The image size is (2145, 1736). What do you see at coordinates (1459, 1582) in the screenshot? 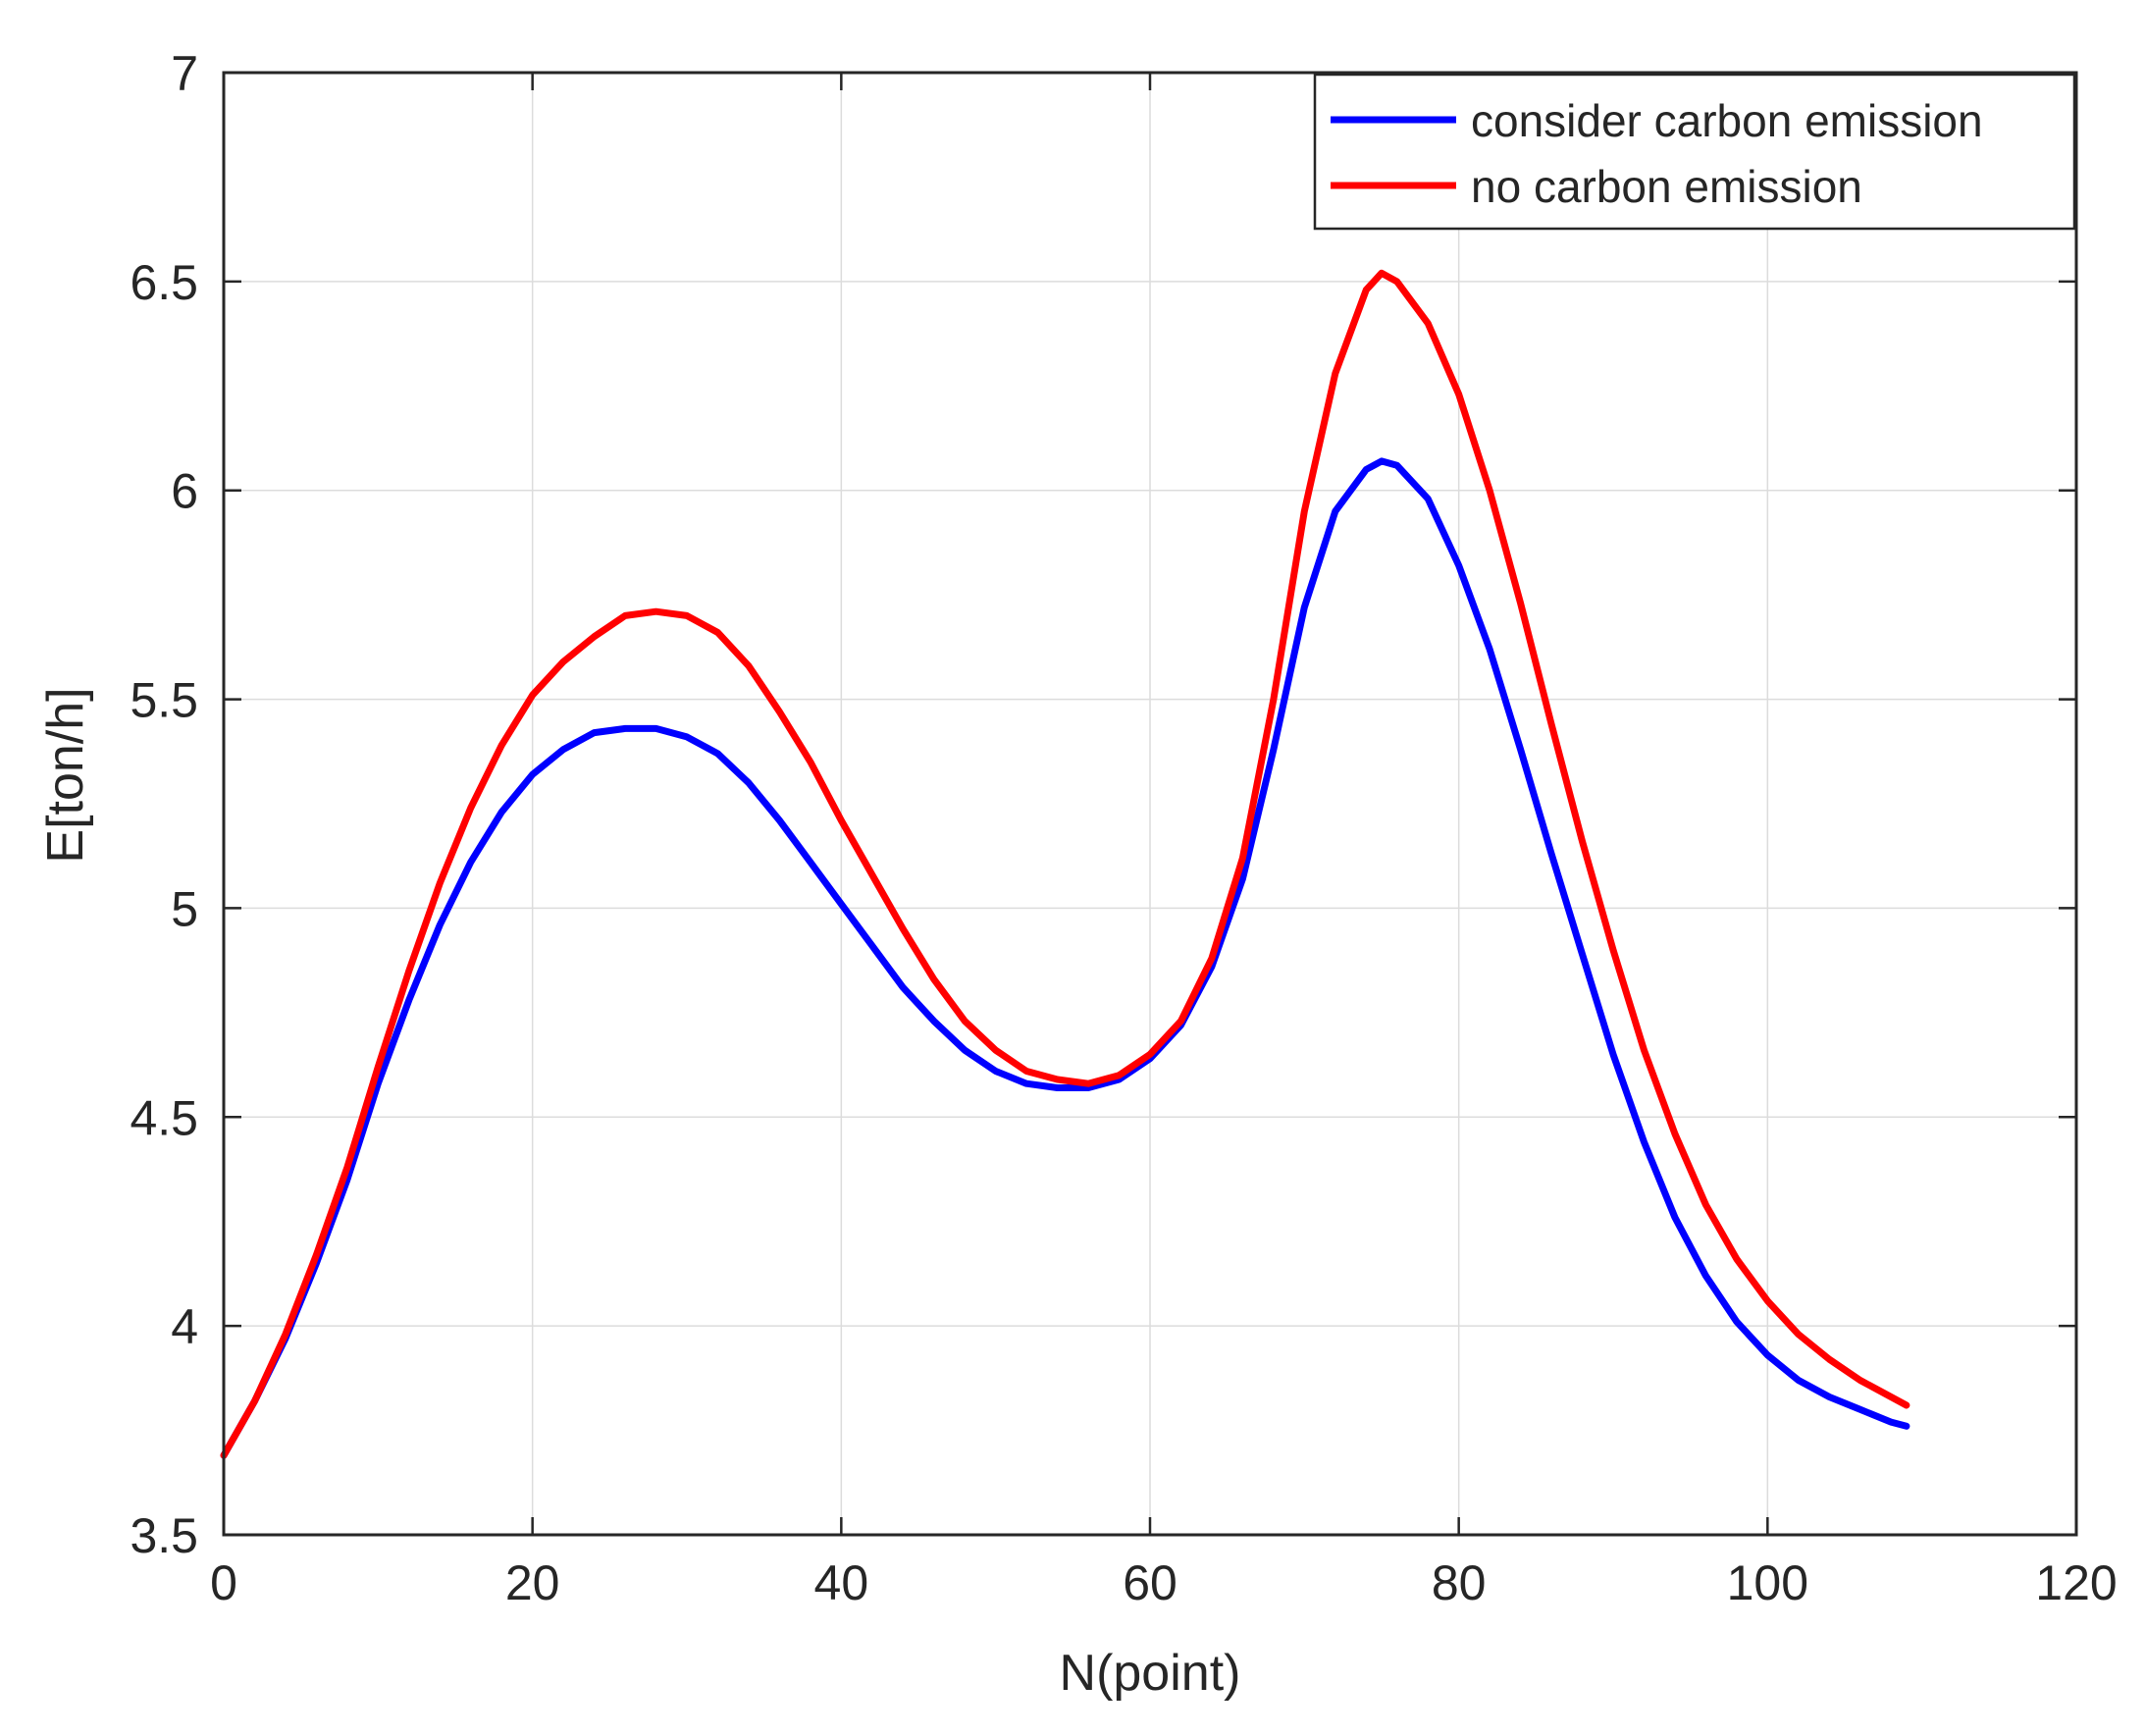
I see `x-tick-label: 80` at bounding box center [1459, 1582].